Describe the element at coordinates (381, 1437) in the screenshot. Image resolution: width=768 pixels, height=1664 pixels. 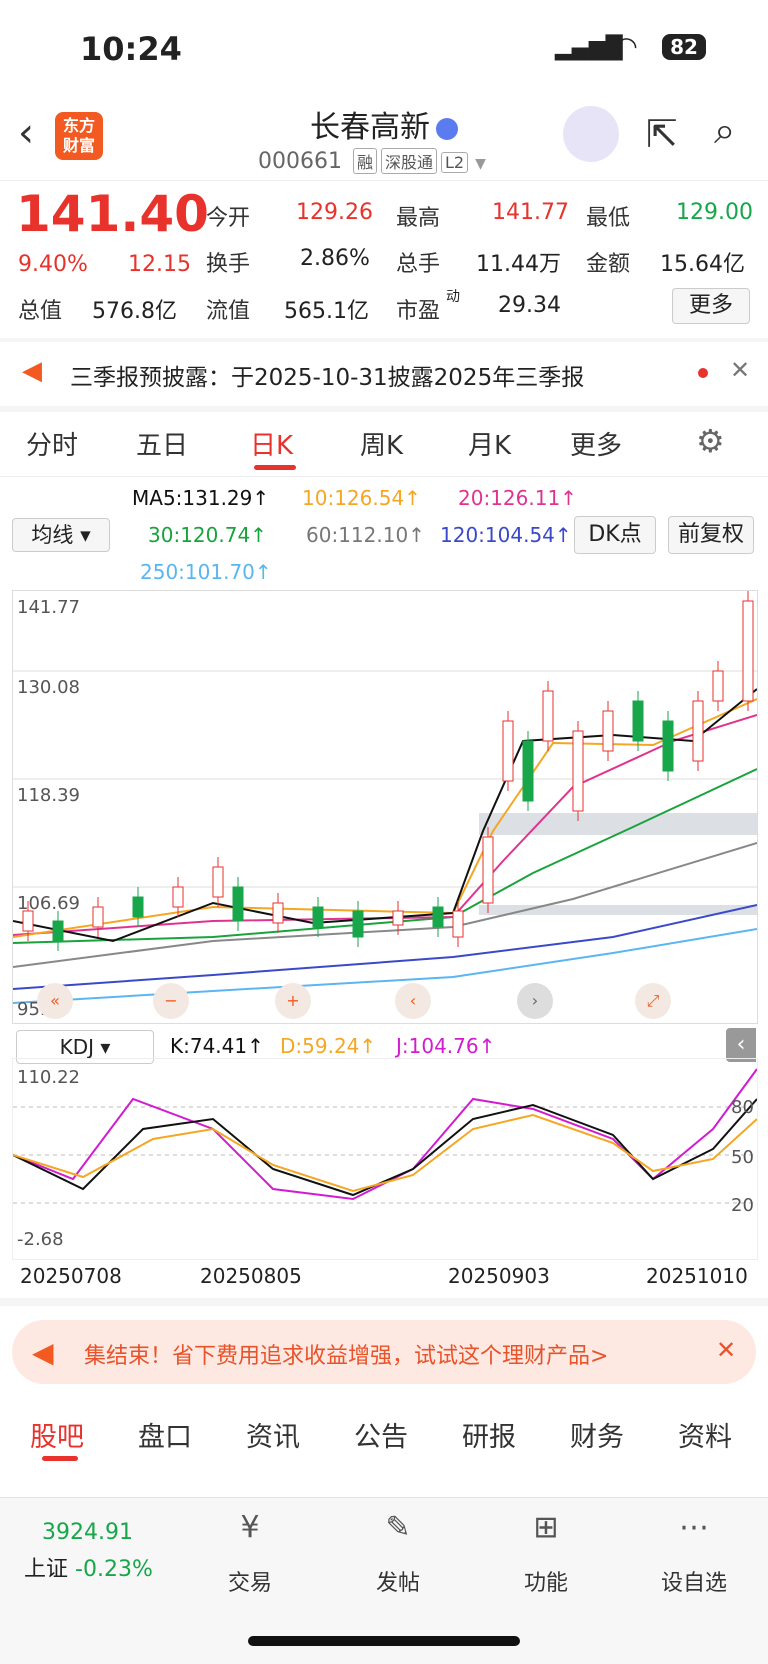
I see `tab-announce: 公告` at that location.